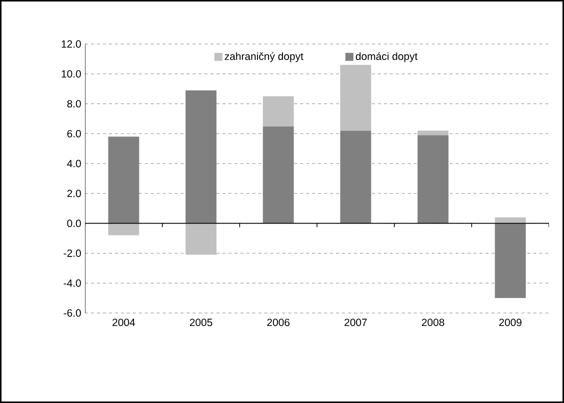  Describe the element at coordinates (264, 57) in the screenshot. I see `legend-label: zahraničný dopyt` at that location.